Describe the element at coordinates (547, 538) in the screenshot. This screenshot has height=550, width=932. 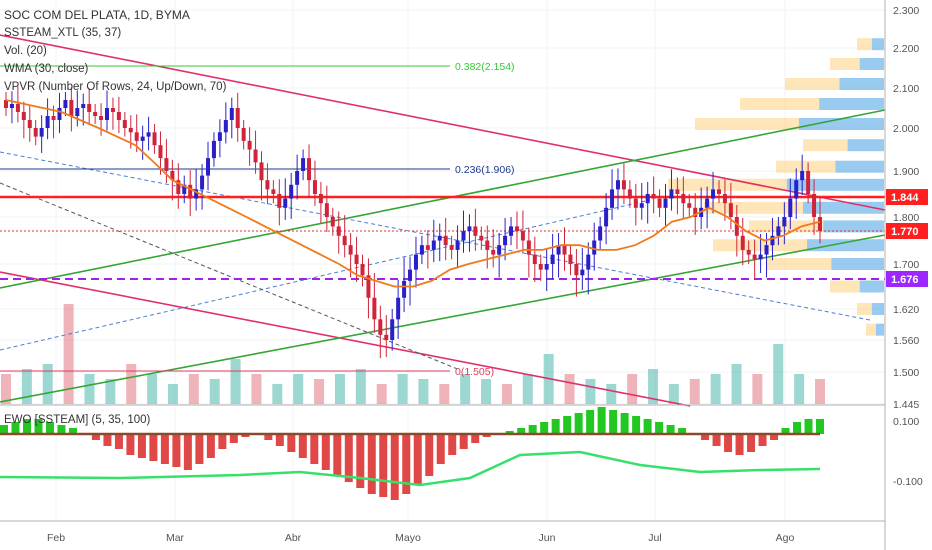
I see `time-tick-label: Jun` at that location.